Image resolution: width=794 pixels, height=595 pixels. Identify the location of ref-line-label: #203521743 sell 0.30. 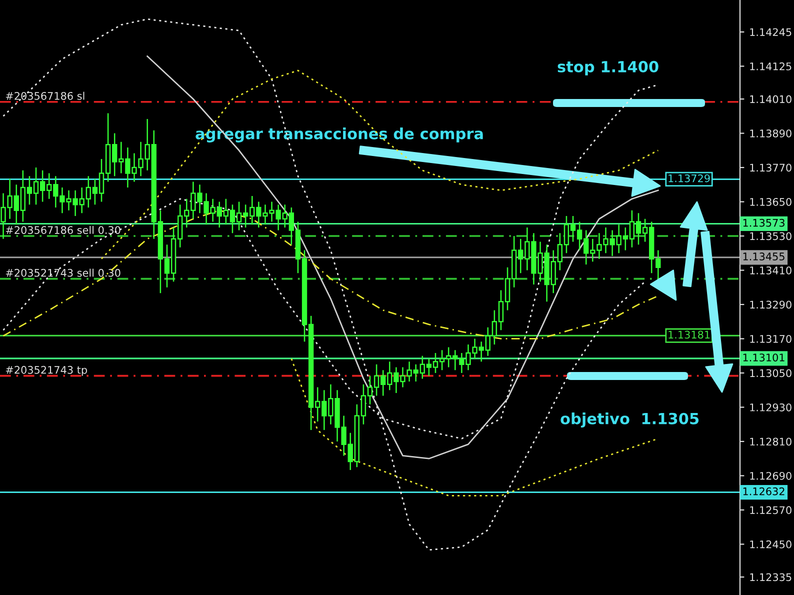
(63, 272).